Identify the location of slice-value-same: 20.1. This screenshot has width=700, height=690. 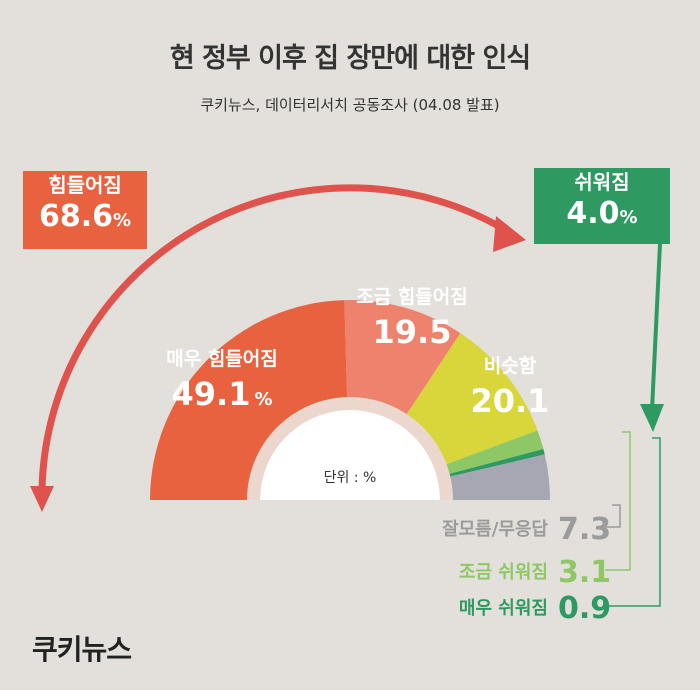
(510, 401).